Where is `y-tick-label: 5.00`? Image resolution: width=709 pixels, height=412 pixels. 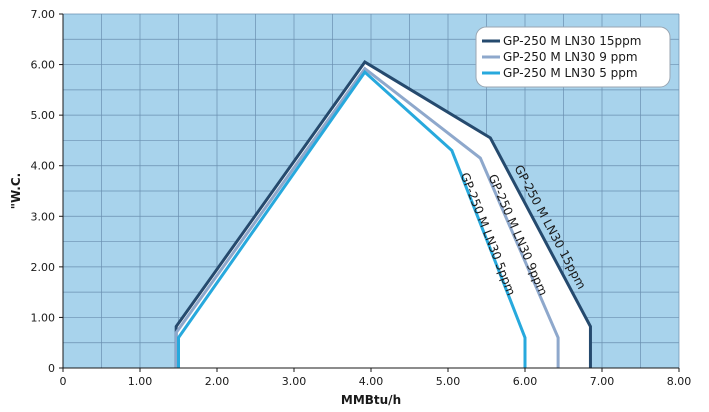
y-tick-label: 5.00 is located at coordinates (43, 115).